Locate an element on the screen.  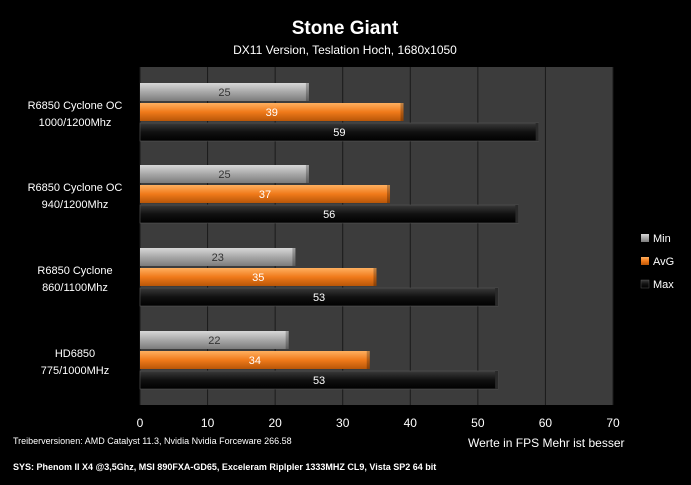
legend-item-max: Max is located at coordinates (657, 285).